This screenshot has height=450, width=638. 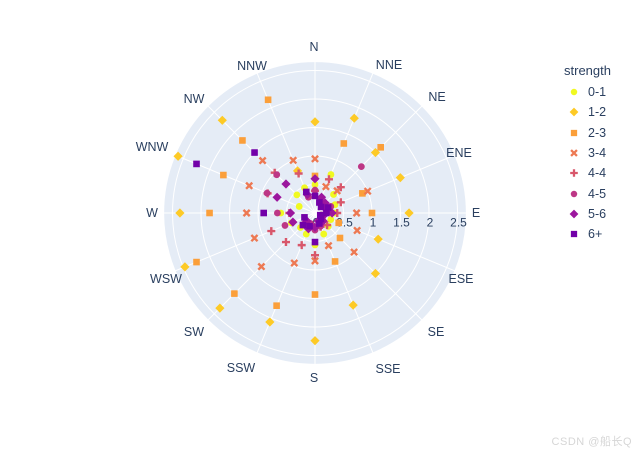 I want to click on point-0-1-WNW, so click(x=299, y=206).